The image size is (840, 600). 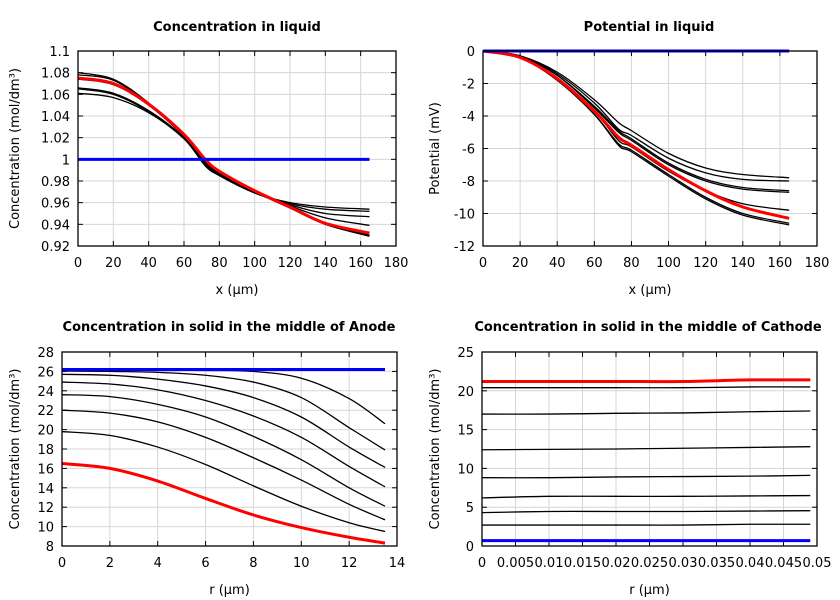 What do you see at coordinates (783, 563) in the screenshot?
I see `x-tick-label: 0.045` at bounding box center [783, 563].